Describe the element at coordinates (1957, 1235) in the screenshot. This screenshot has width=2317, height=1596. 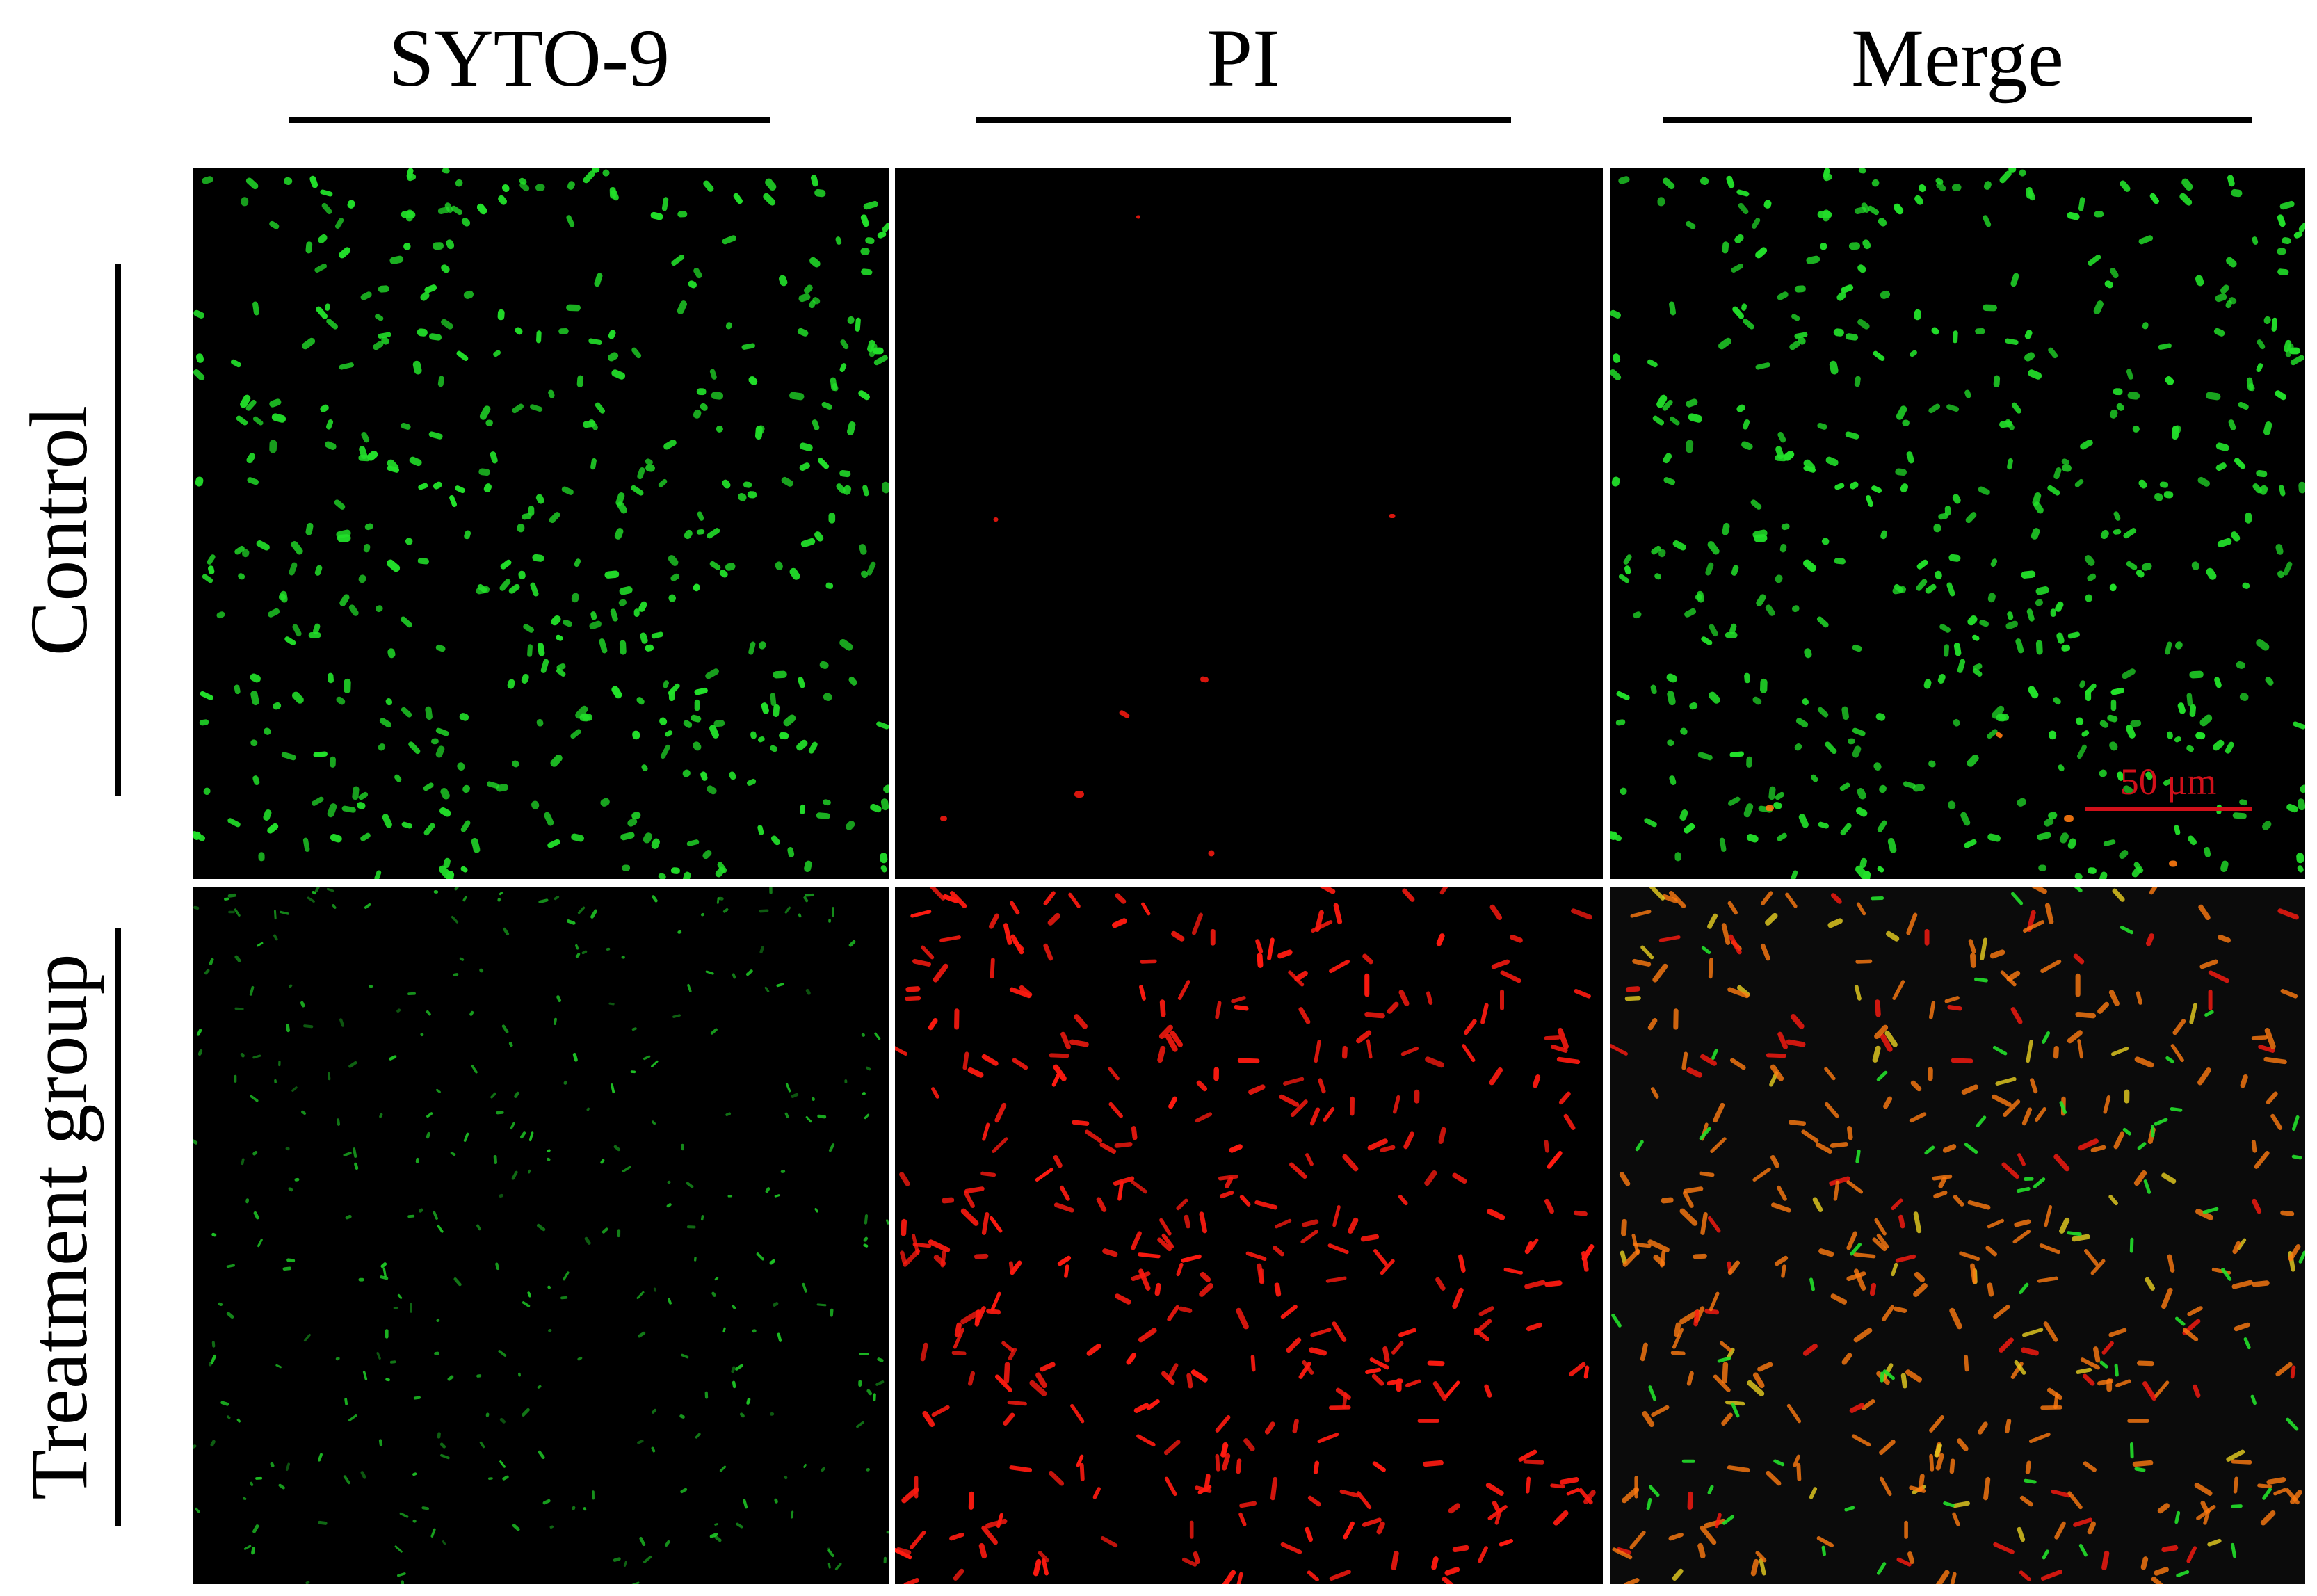
I see `cells-treatment-merge` at that location.